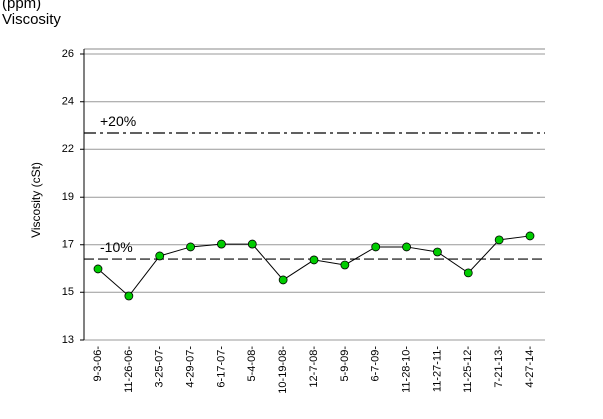  Describe the element at coordinates (345, 364) in the screenshot. I see `x-tick-label: 5-9-09-` at that location.